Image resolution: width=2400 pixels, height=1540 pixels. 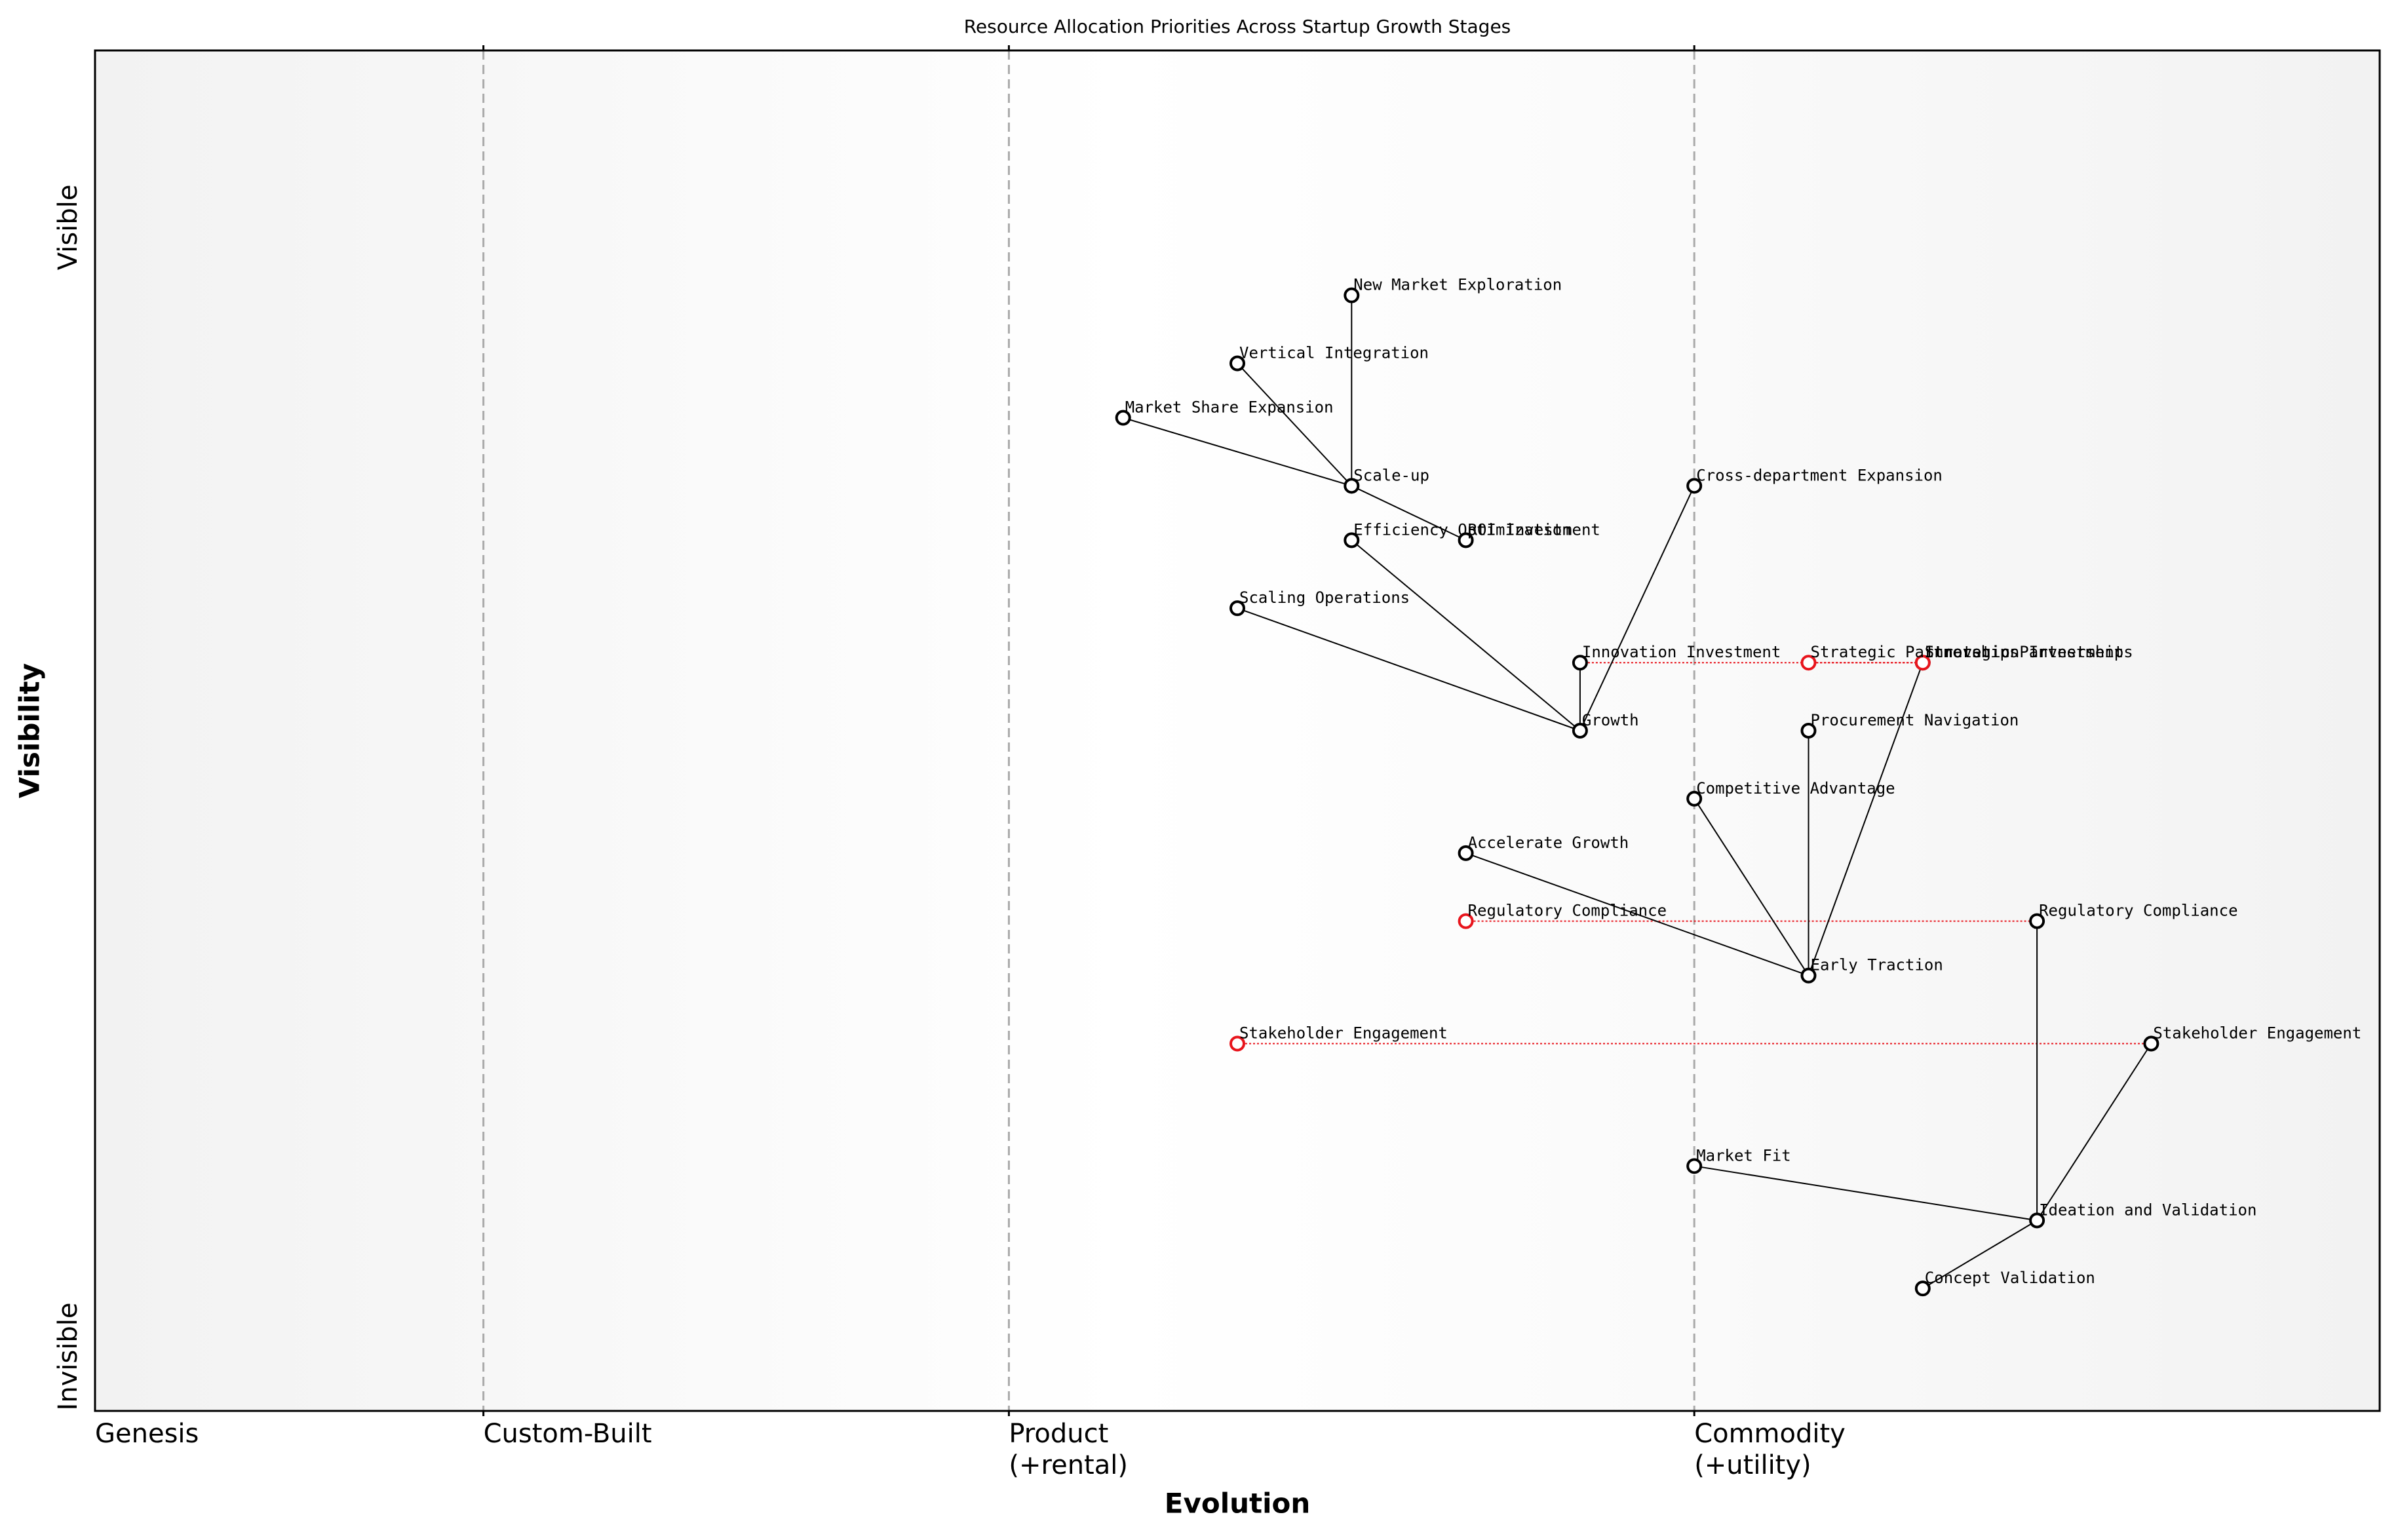 What do you see at coordinates (1915, 720) in the screenshot?
I see `component-label: Procurement Navigation` at bounding box center [1915, 720].